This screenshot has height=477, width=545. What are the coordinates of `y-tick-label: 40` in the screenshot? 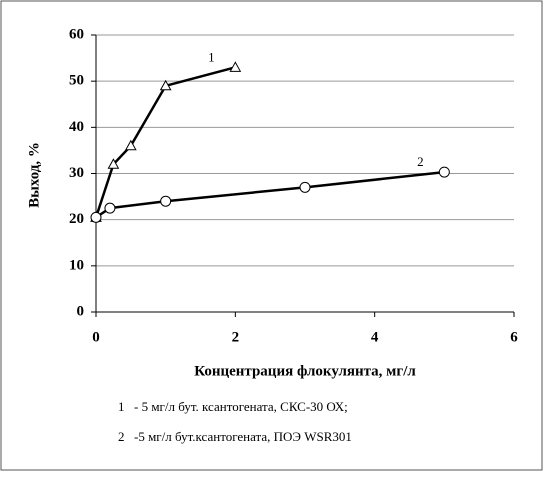 It's located at (76, 127).